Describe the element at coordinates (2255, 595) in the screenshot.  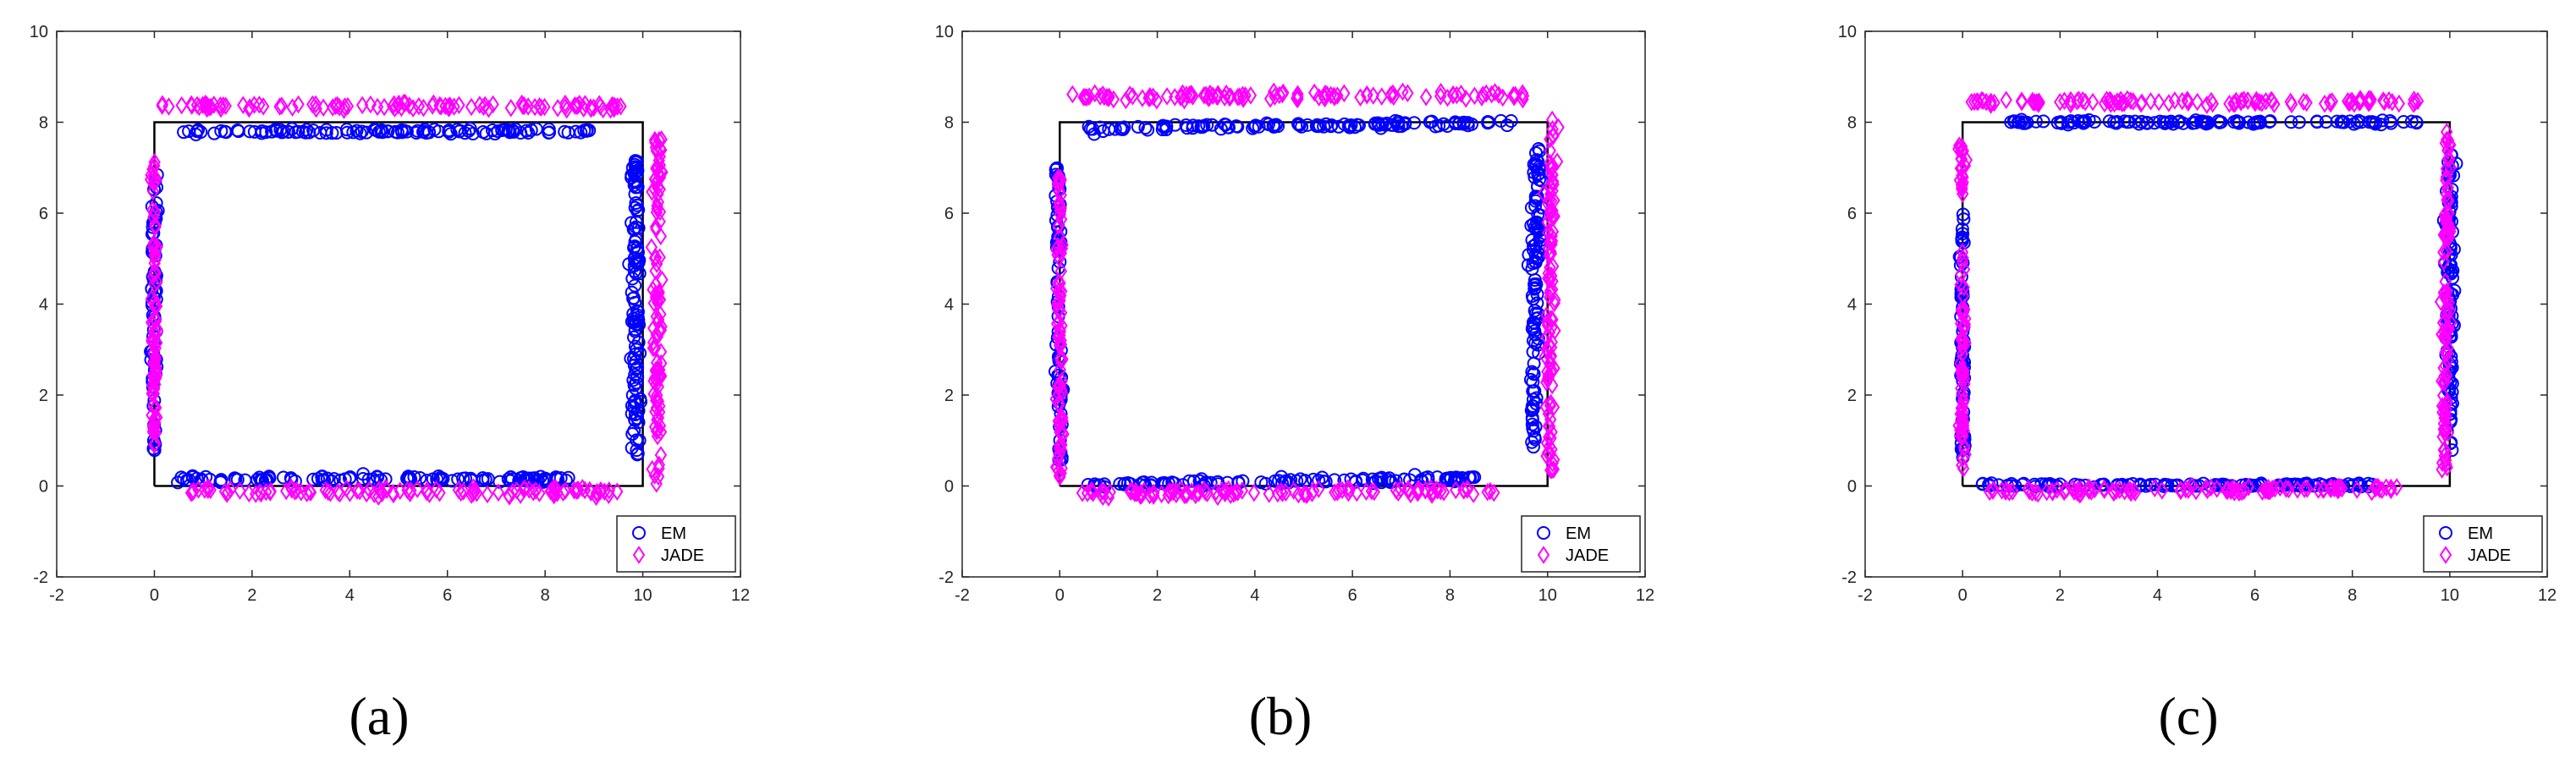
I see `x-tick-label: 6` at that location.